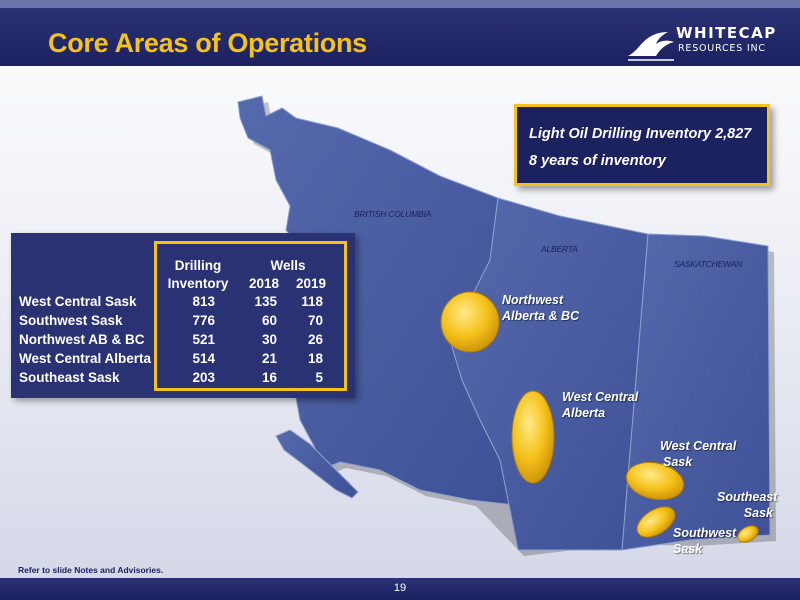 This screenshot has width=800, height=600. What do you see at coordinates (82, 339) in the screenshot?
I see `table-row-area: Northwest AB & BC` at bounding box center [82, 339].